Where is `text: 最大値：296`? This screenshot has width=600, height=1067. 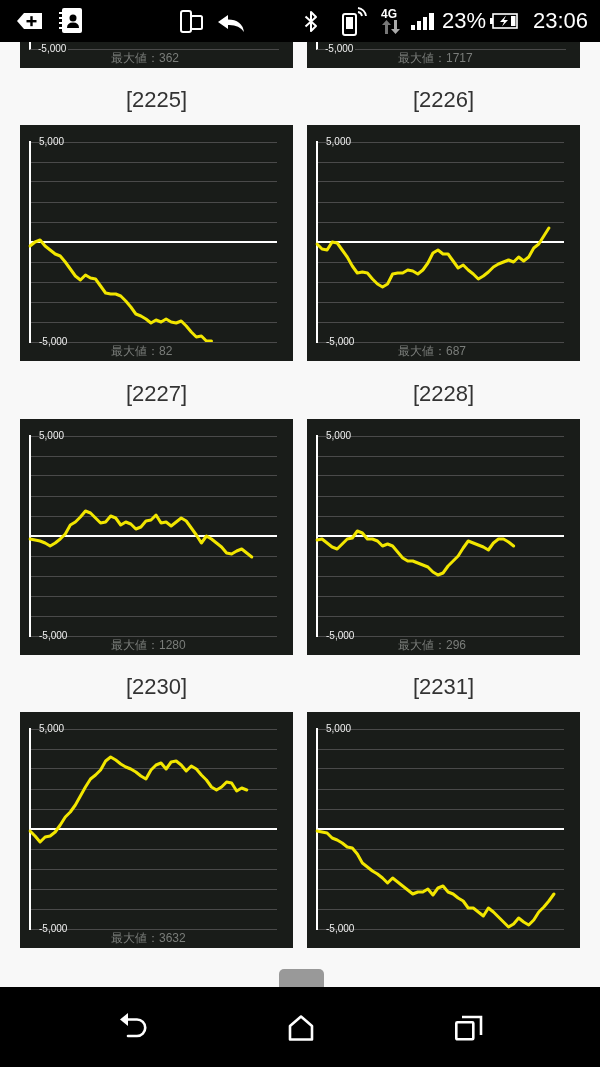
text: 最大値：296 is located at coordinates (432, 645).